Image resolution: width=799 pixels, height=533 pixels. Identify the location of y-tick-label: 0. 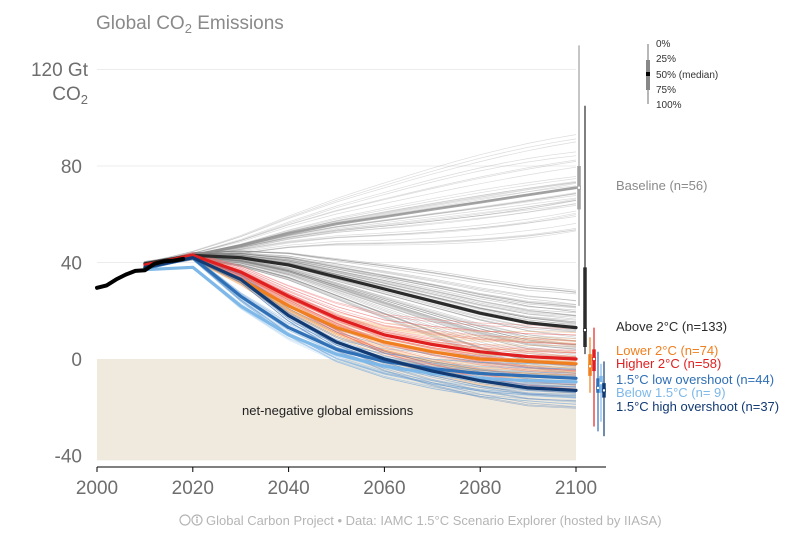
(76, 360).